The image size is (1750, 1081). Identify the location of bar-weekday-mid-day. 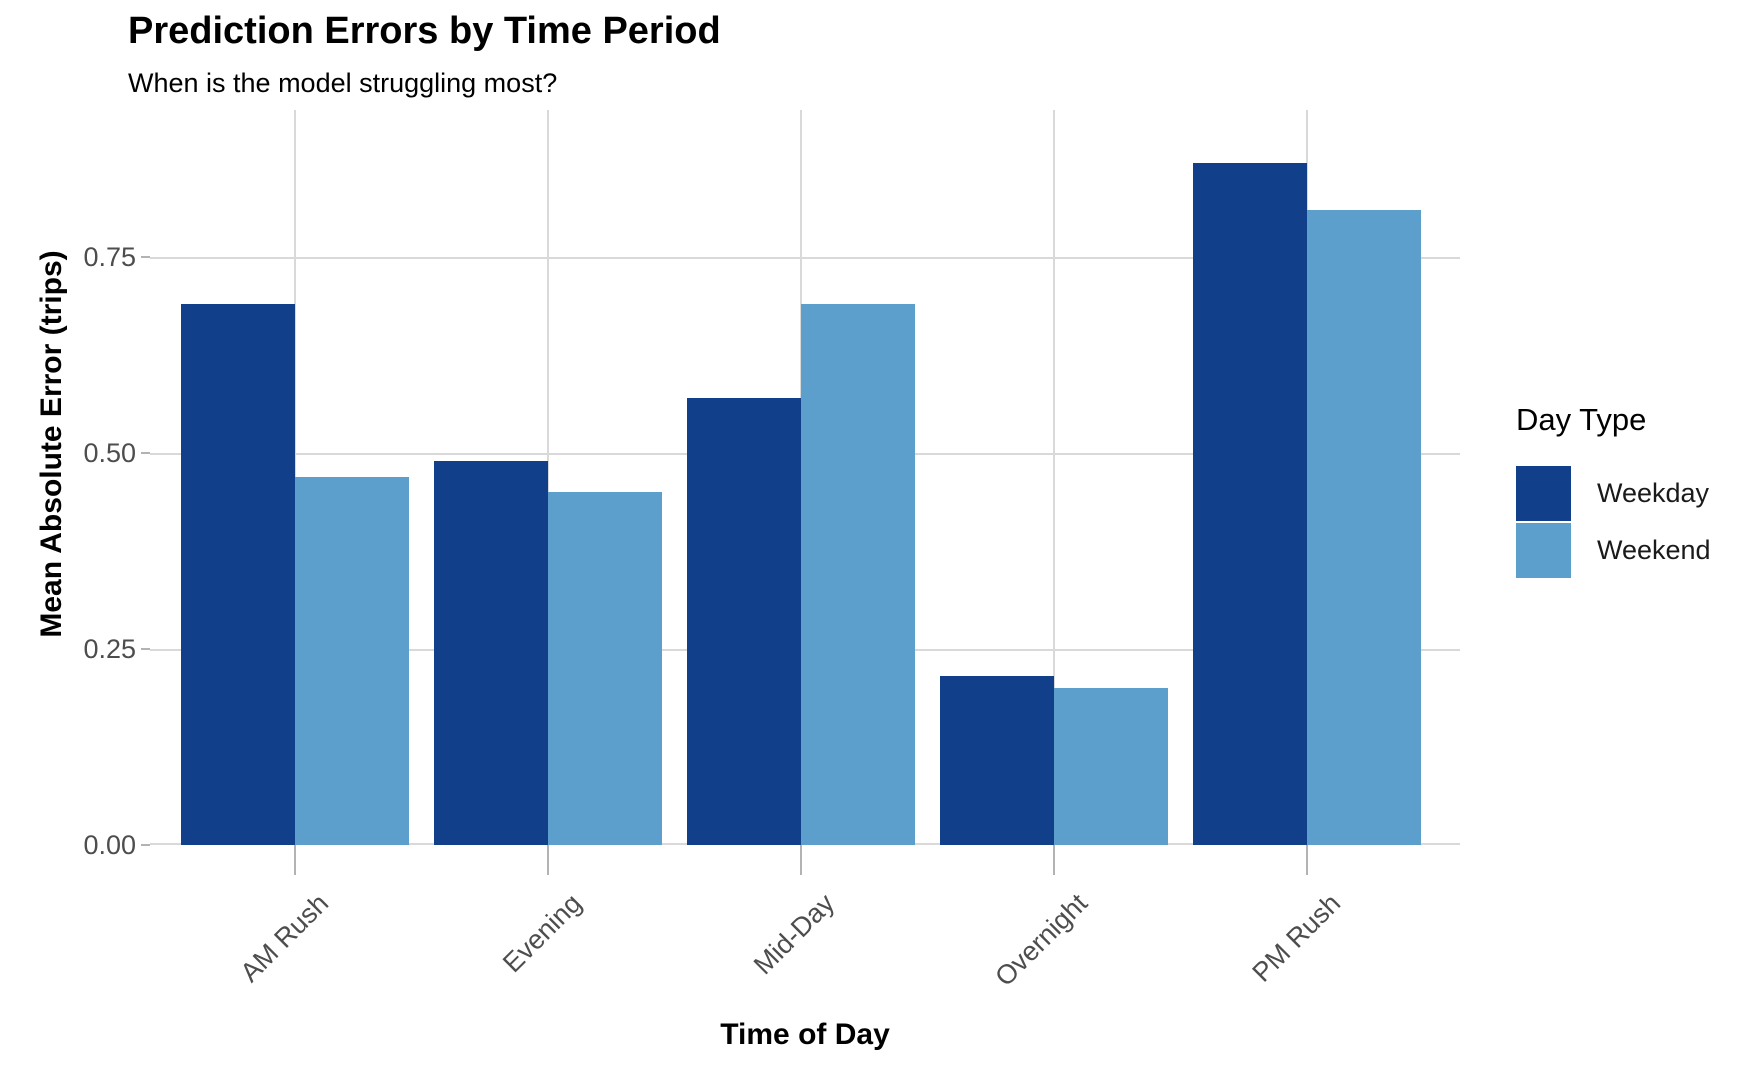
(744, 621).